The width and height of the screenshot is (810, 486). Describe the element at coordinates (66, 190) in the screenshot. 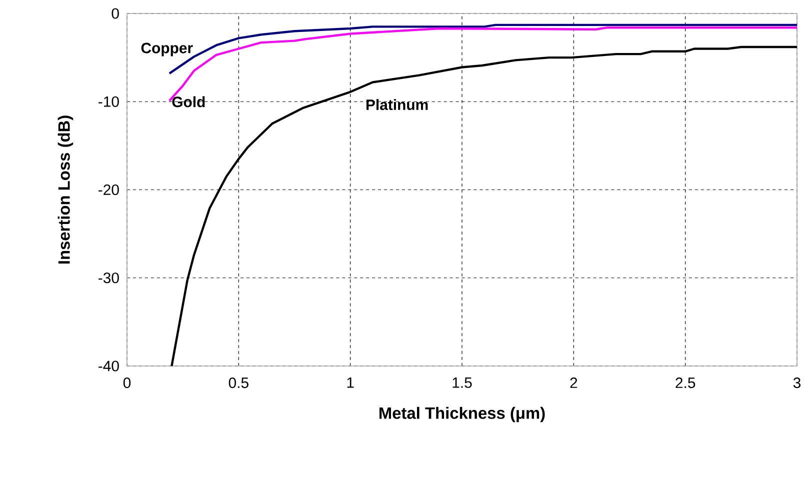

I see `y-axis-title: Insertion Loss (dB)` at that location.